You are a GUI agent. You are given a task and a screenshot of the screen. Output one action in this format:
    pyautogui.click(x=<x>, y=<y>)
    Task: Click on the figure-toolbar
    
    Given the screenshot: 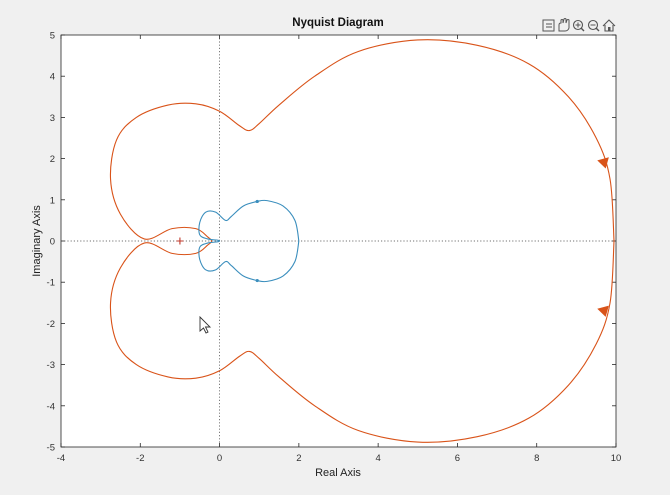 What is the action you would take?
    pyautogui.click(x=579, y=25)
    